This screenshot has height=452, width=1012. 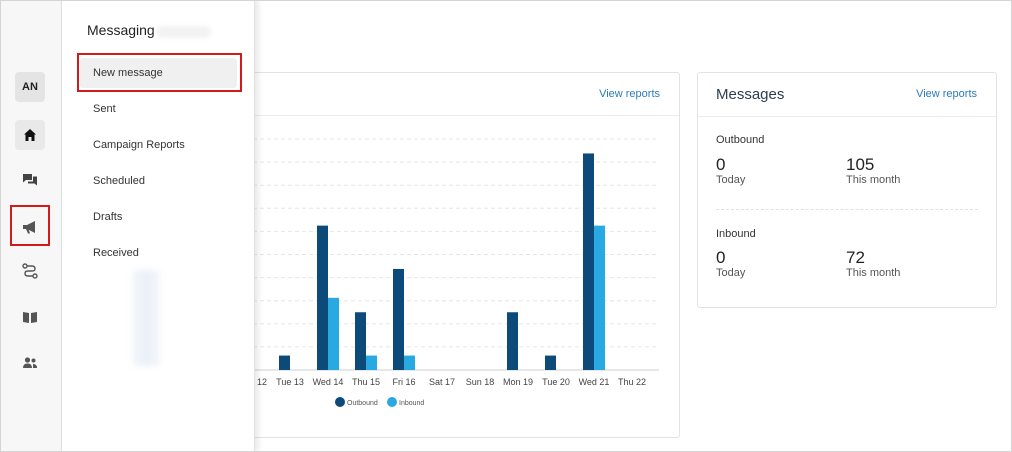 What do you see at coordinates (139, 145) in the screenshot?
I see `menu-item-campaign-reports: Campaign Reports` at bounding box center [139, 145].